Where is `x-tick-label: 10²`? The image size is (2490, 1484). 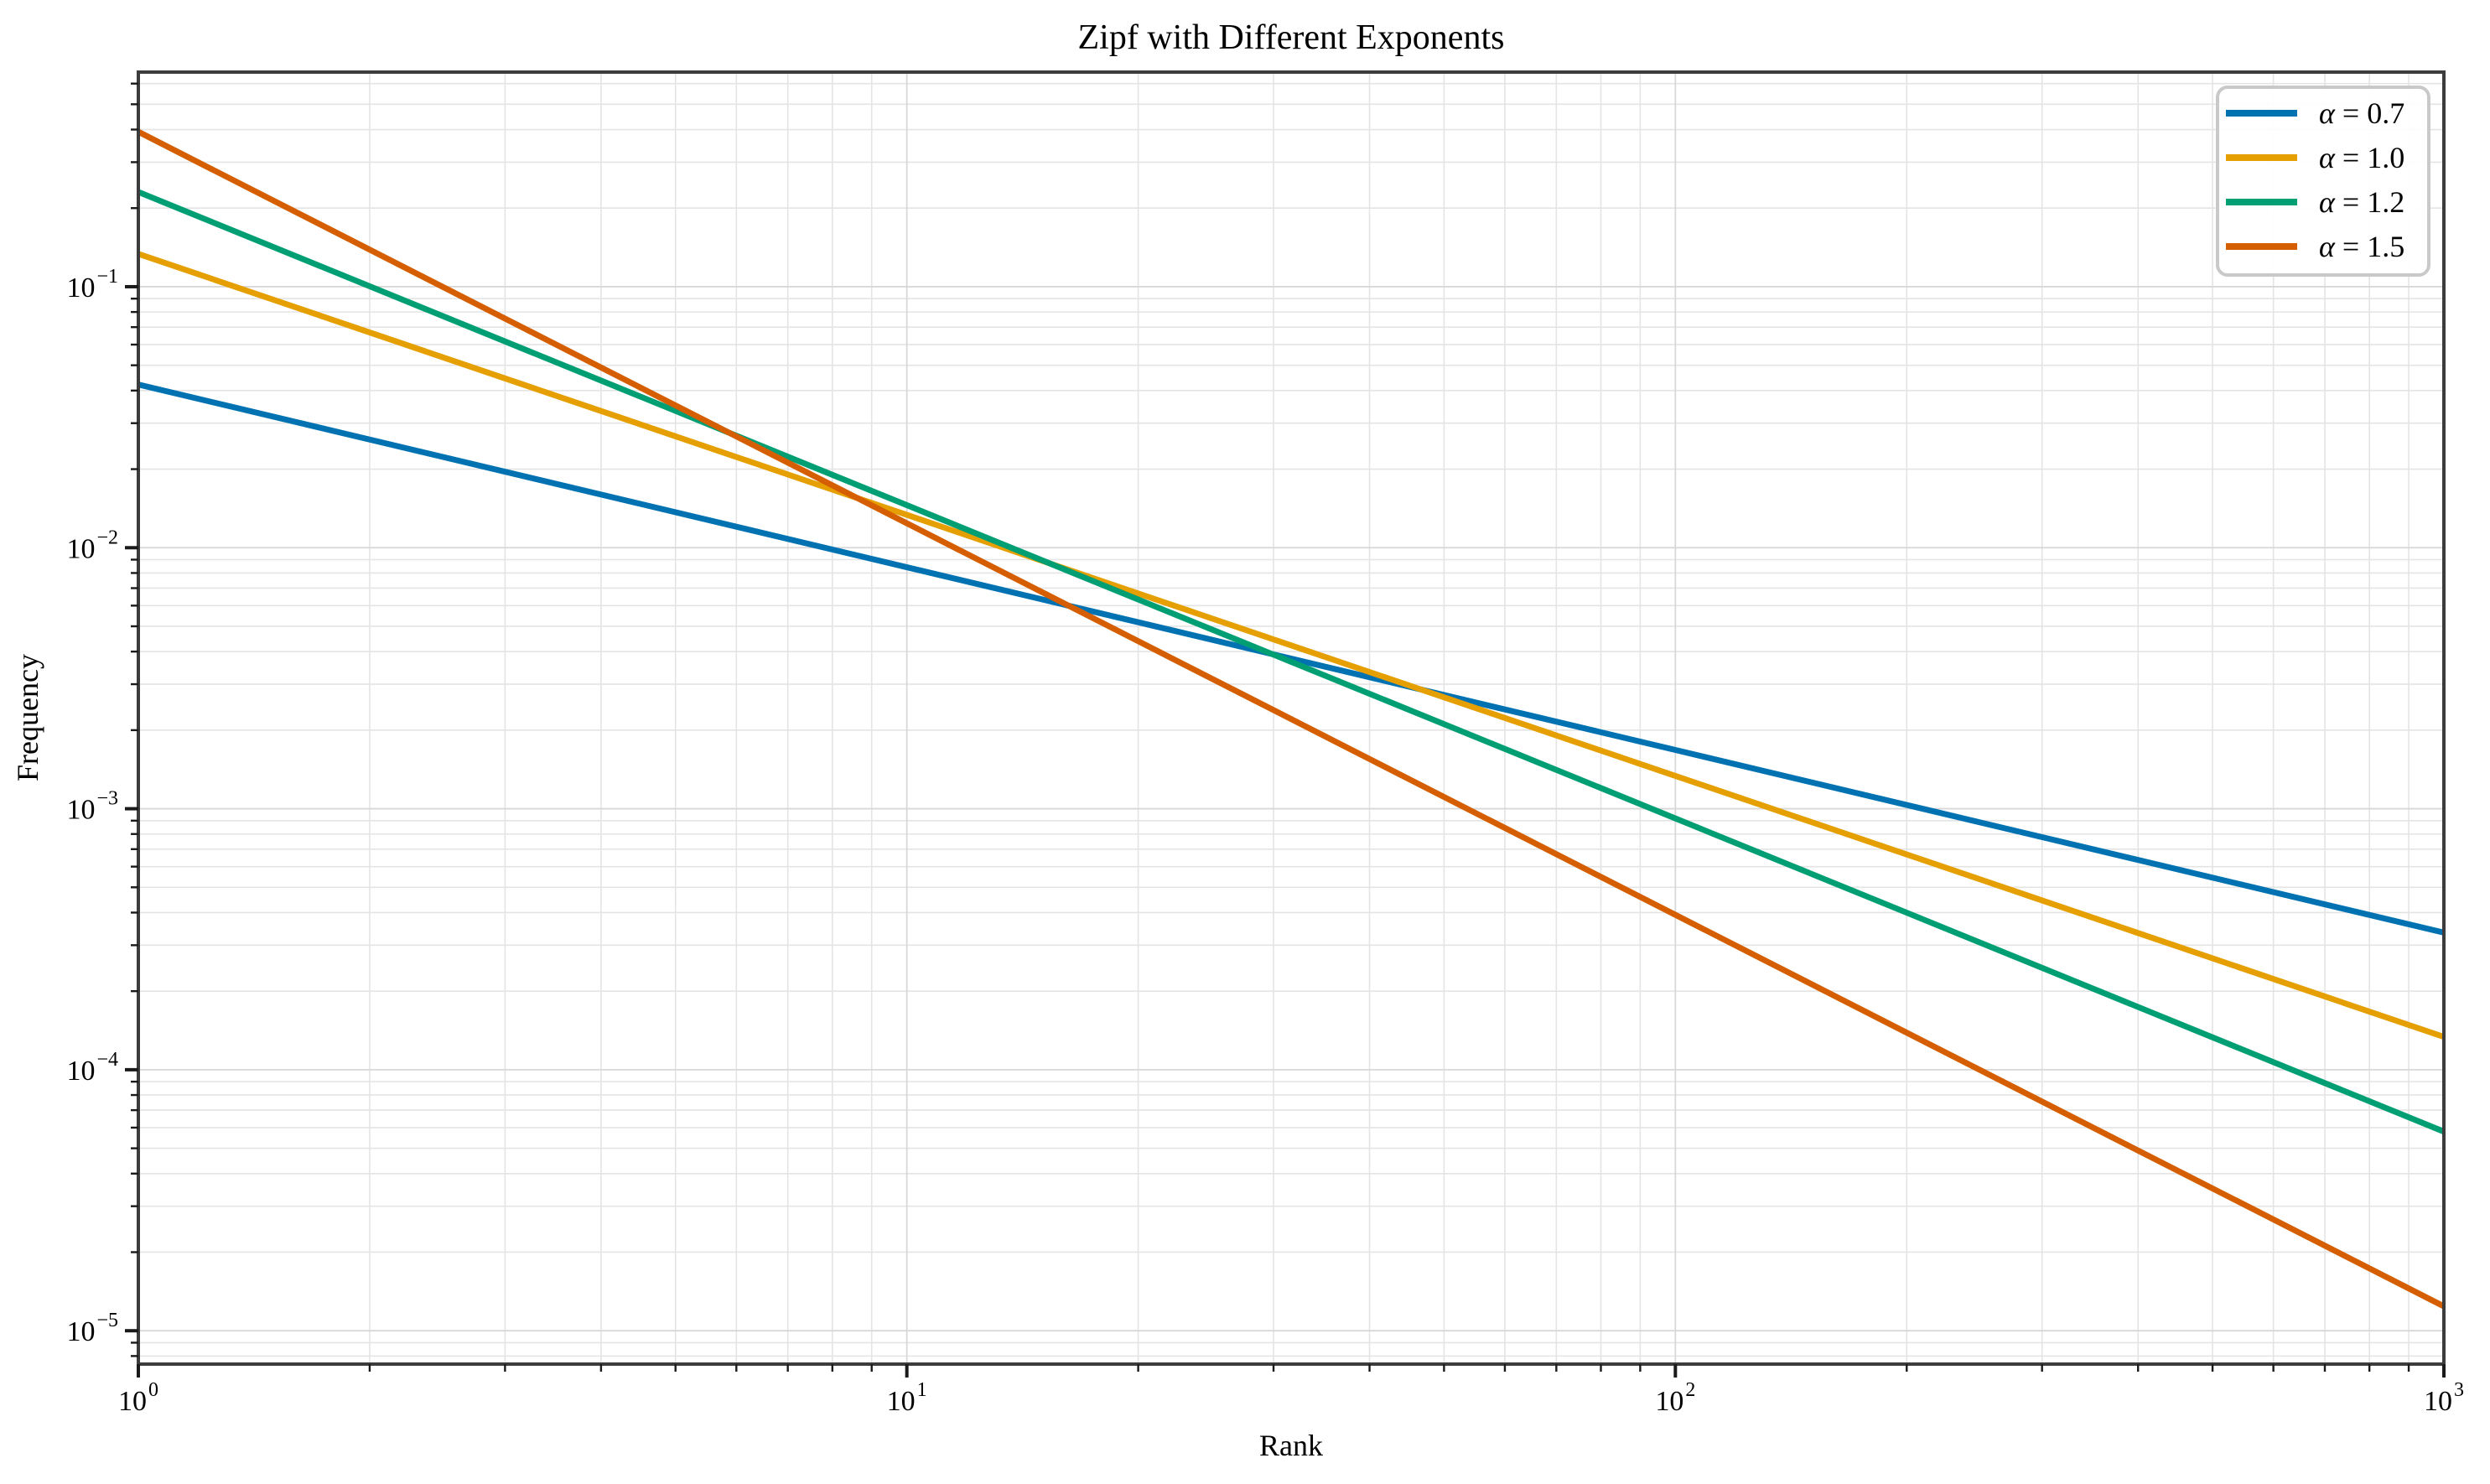
x-tick-label: 10² is located at coordinates (1675, 1398).